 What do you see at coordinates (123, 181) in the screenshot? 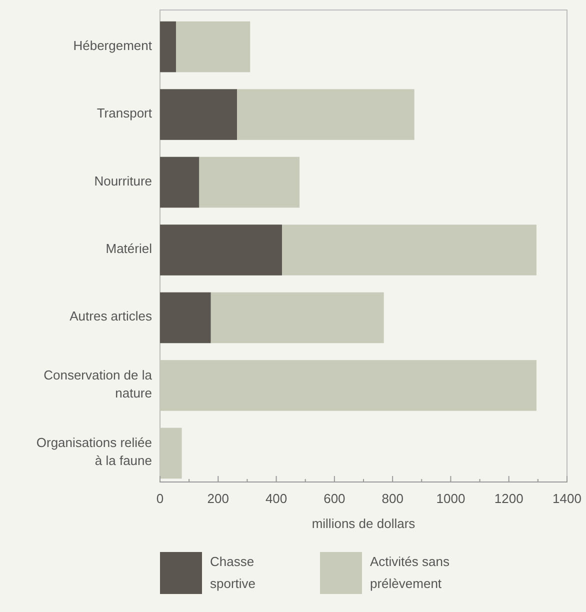
I see `y-tick-label: Nourriture` at bounding box center [123, 181].